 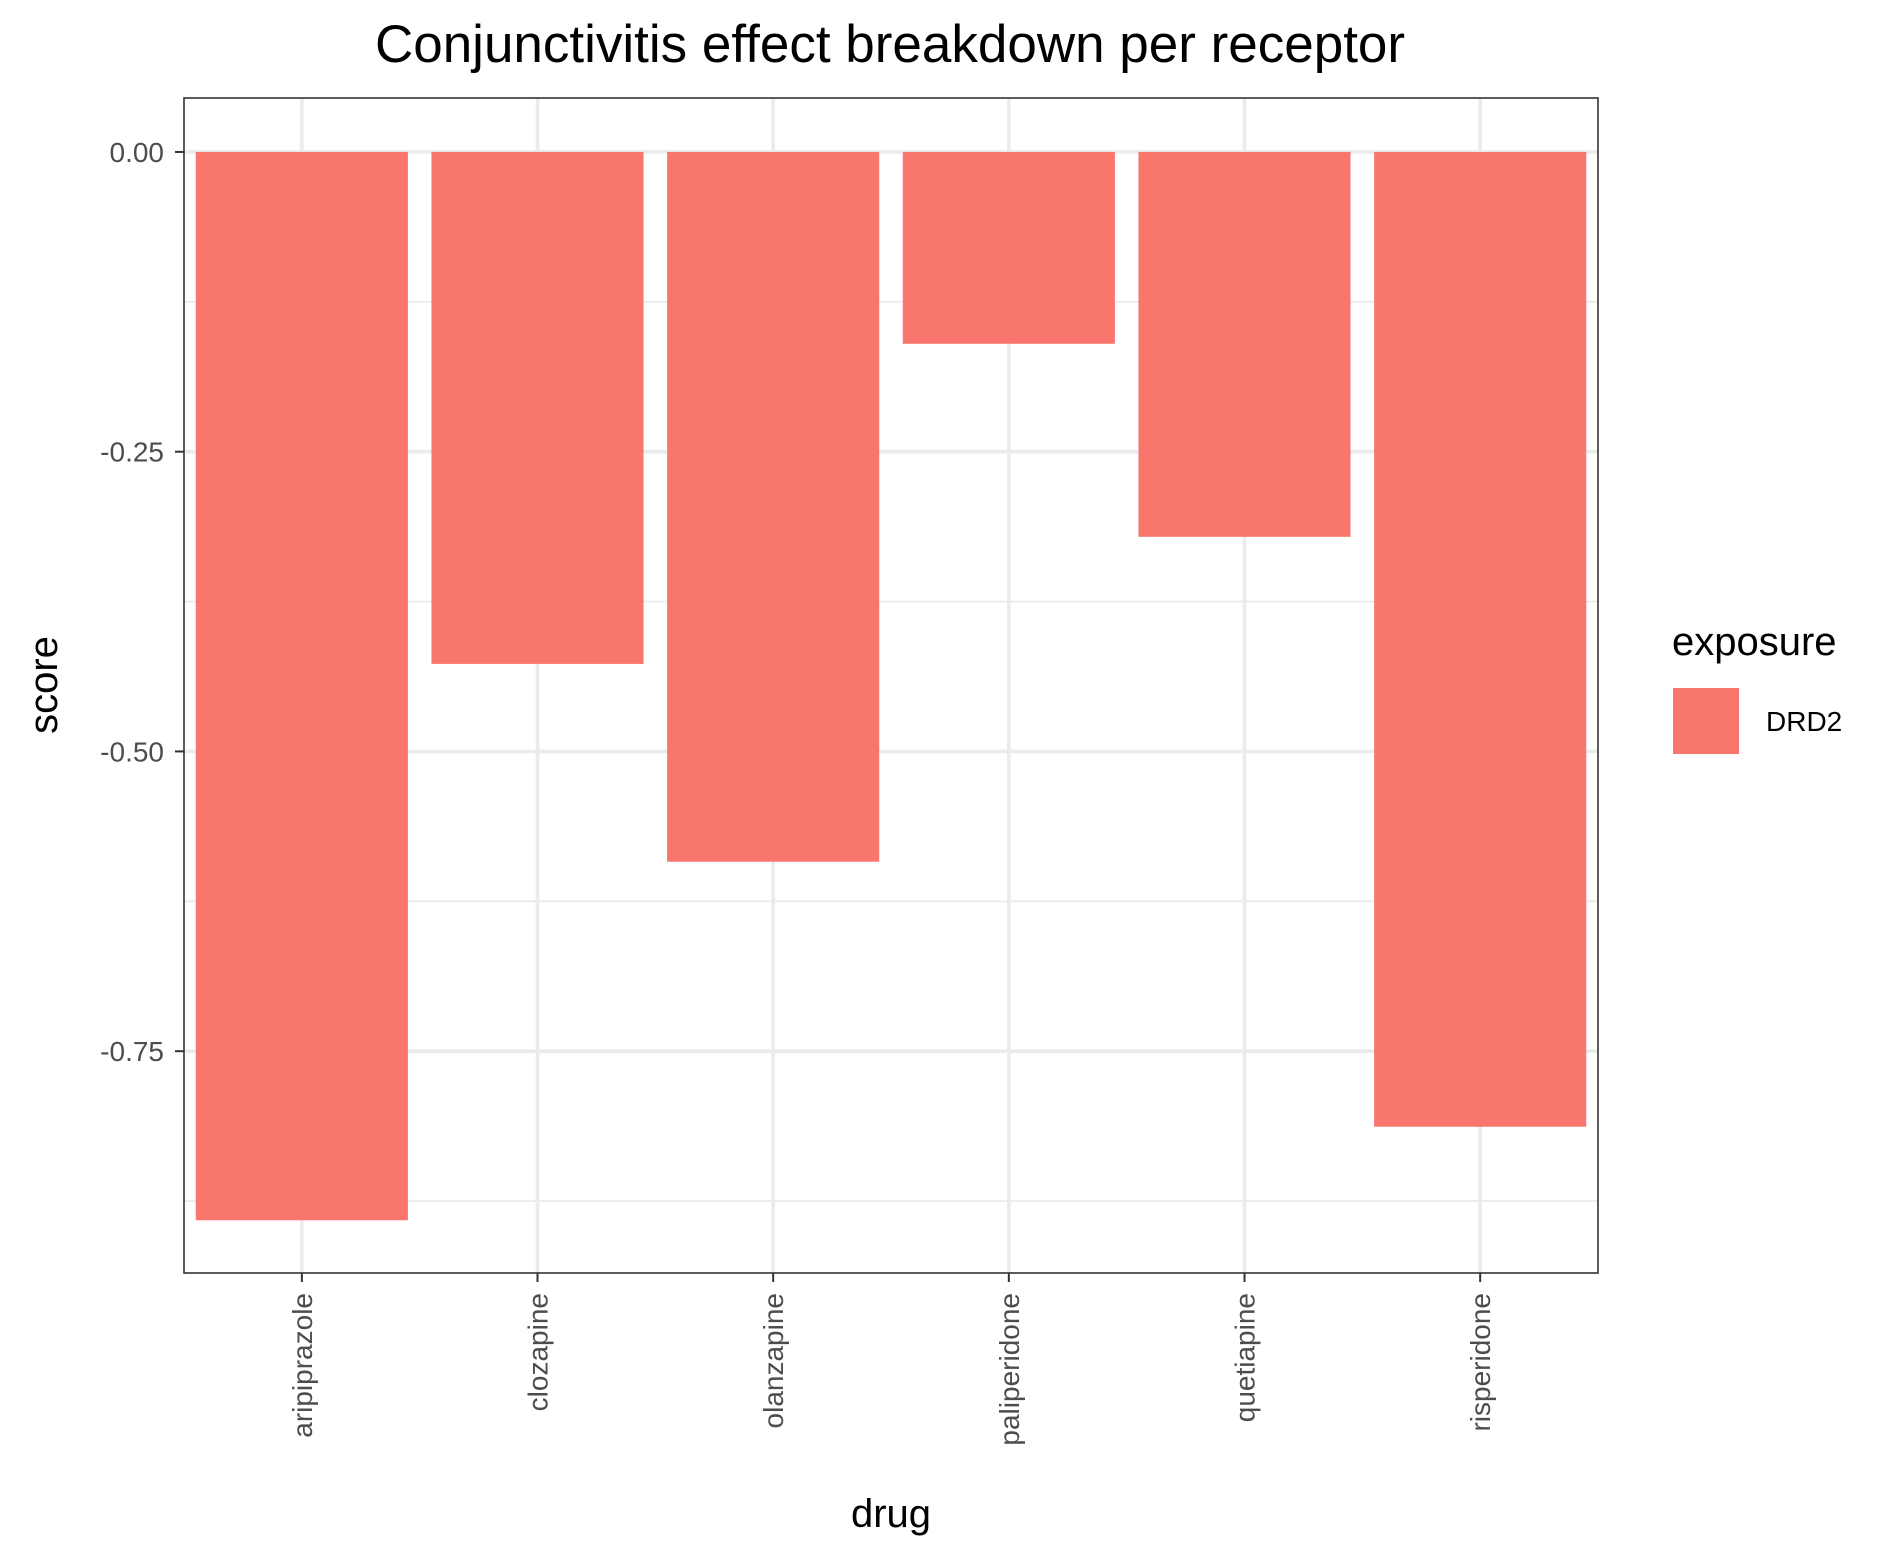 What do you see at coordinates (302, 1365) in the screenshot?
I see `x-tick-label-aripiprazole: aripiprazole` at bounding box center [302, 1365].